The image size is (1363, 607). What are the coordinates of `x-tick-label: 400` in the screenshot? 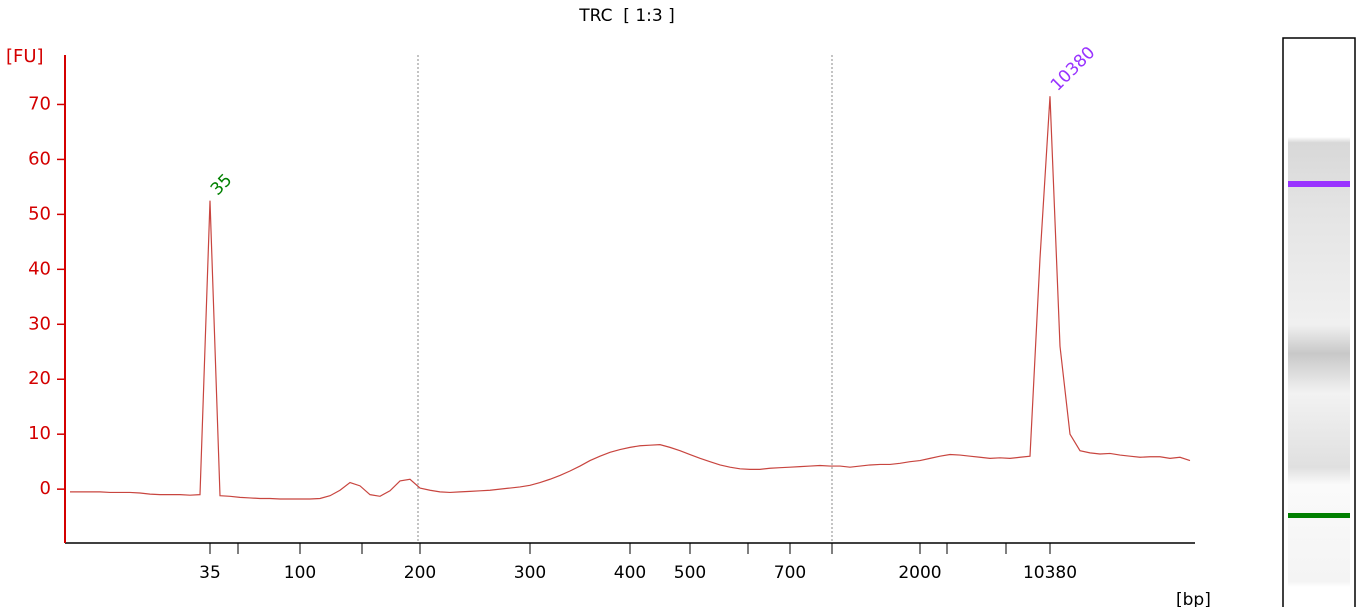 It's located at (630, 573).